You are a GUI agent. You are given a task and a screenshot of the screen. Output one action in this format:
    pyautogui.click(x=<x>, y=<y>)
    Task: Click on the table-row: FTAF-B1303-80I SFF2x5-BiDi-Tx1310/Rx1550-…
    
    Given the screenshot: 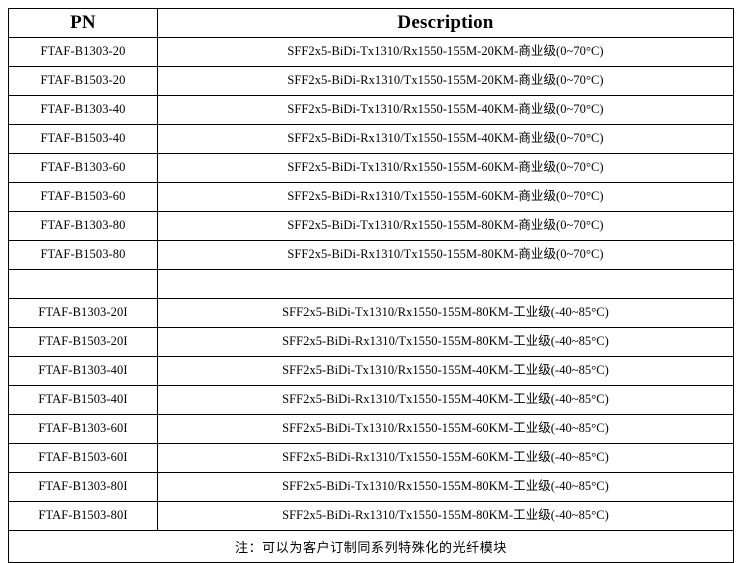 What is the action you would take?
    pyautogui.click(x=371, y=487)
    